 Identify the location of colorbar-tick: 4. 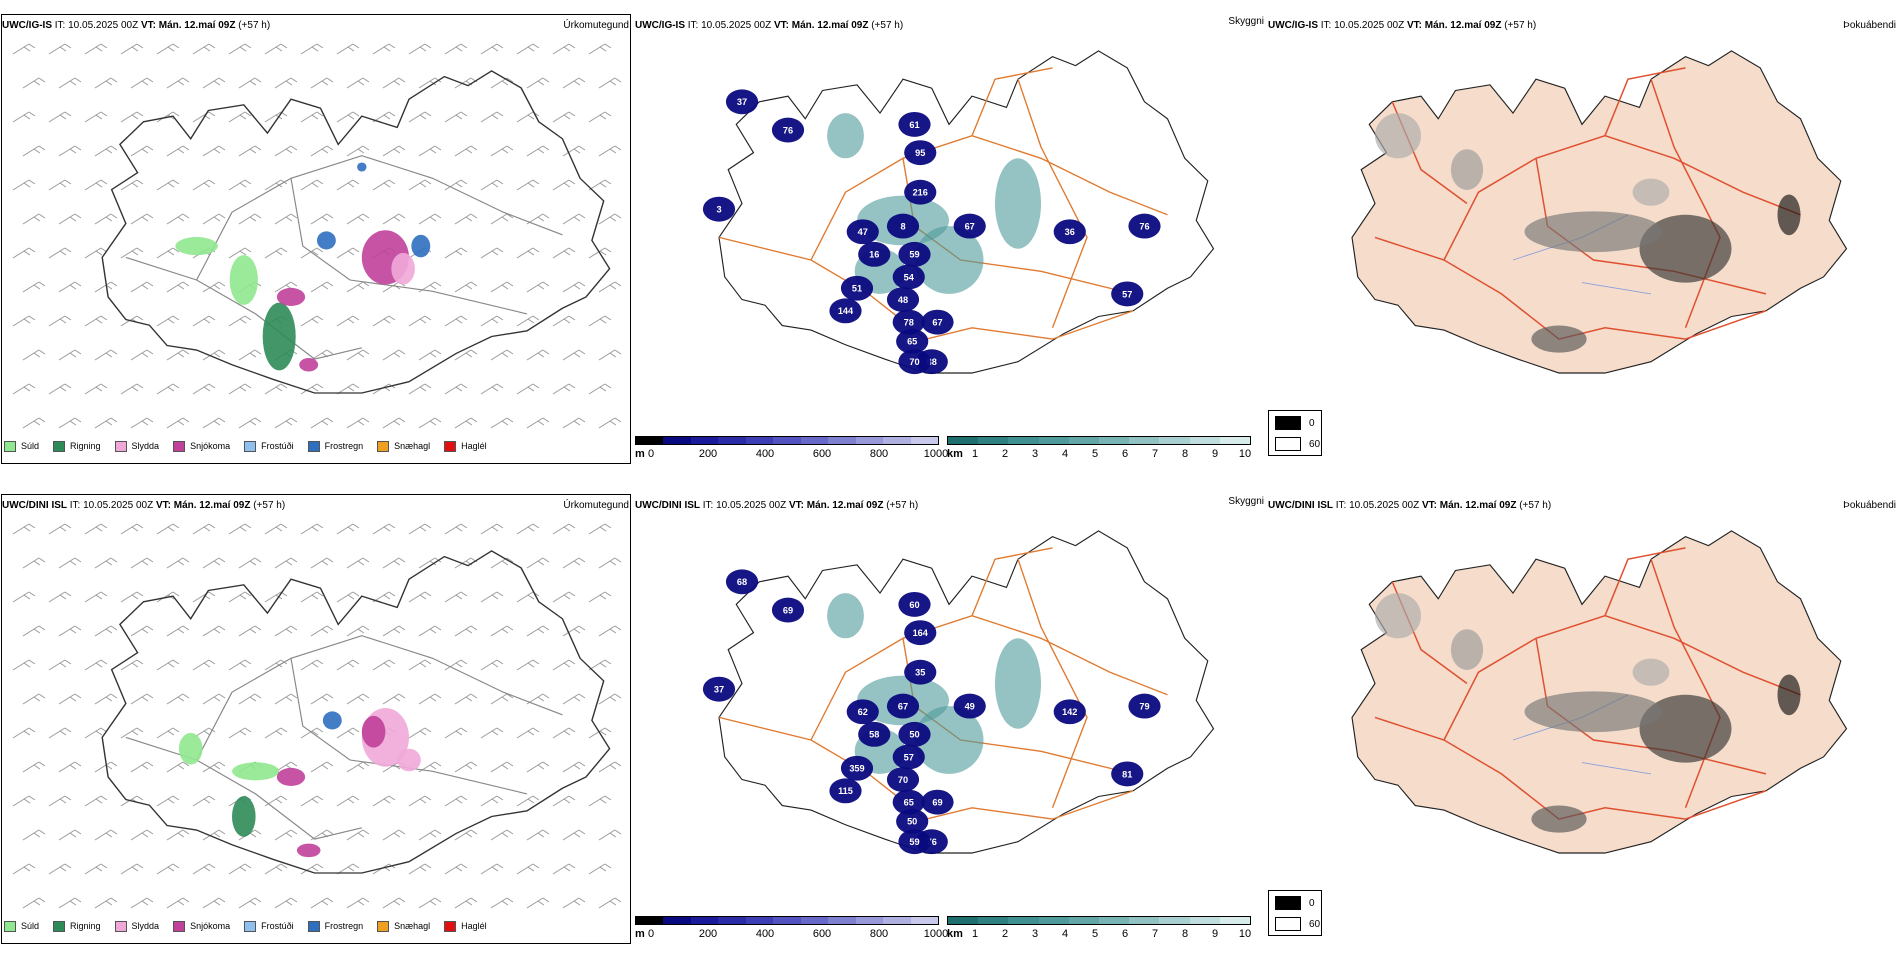
(1065, 454).